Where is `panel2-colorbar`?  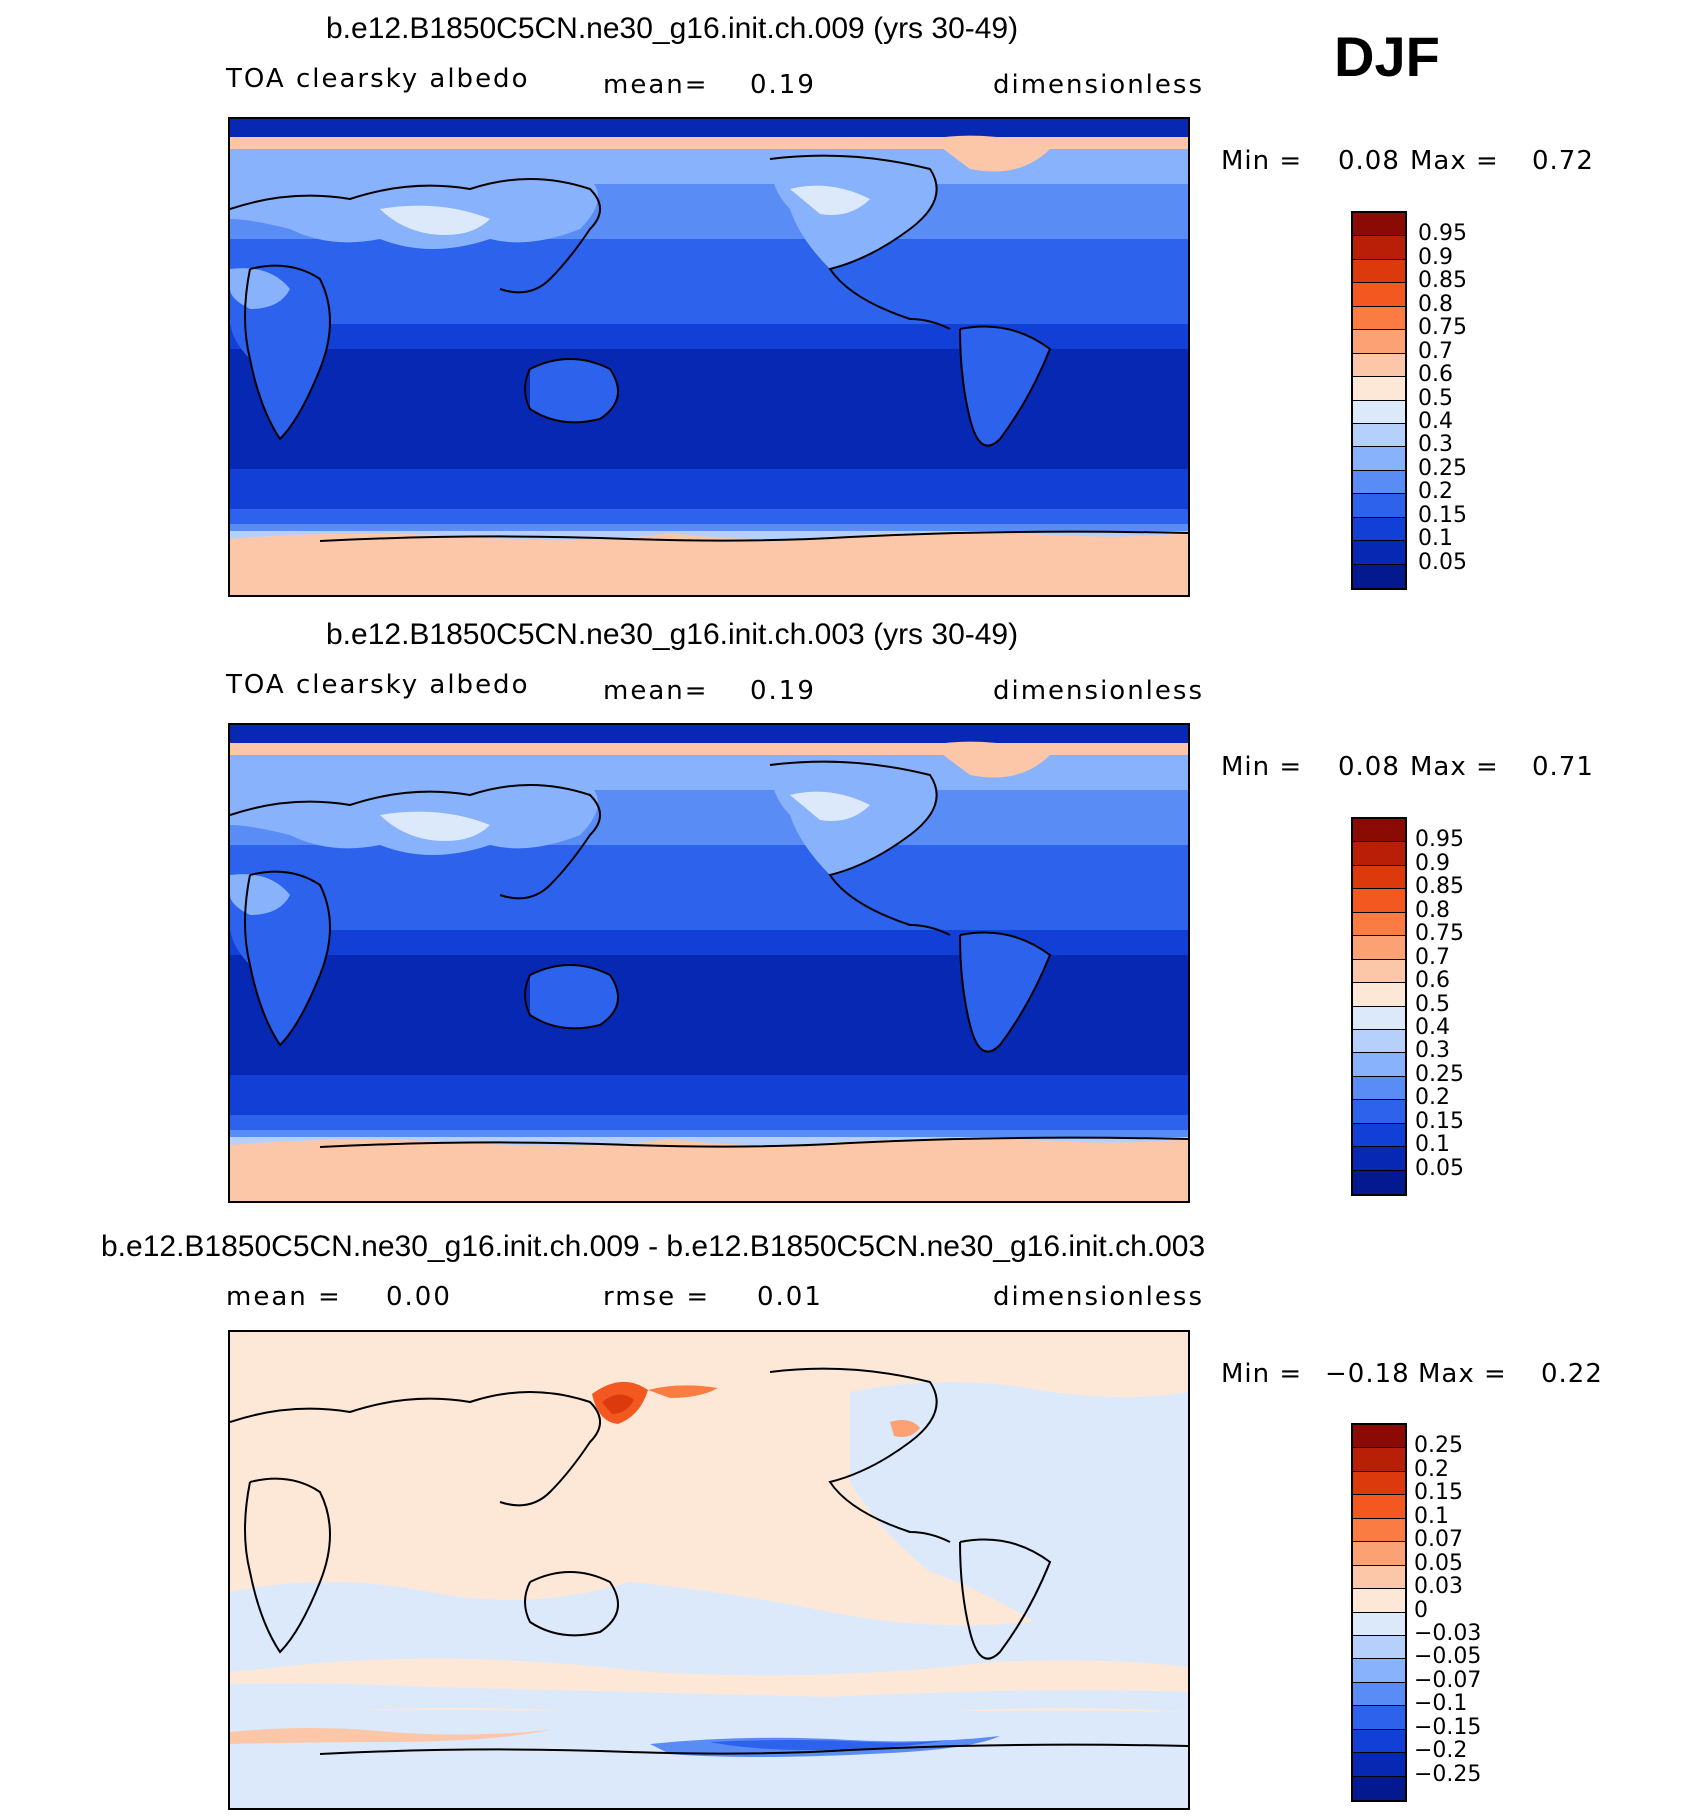 panel2-colorbar is located at coordinates (1379, 1006).